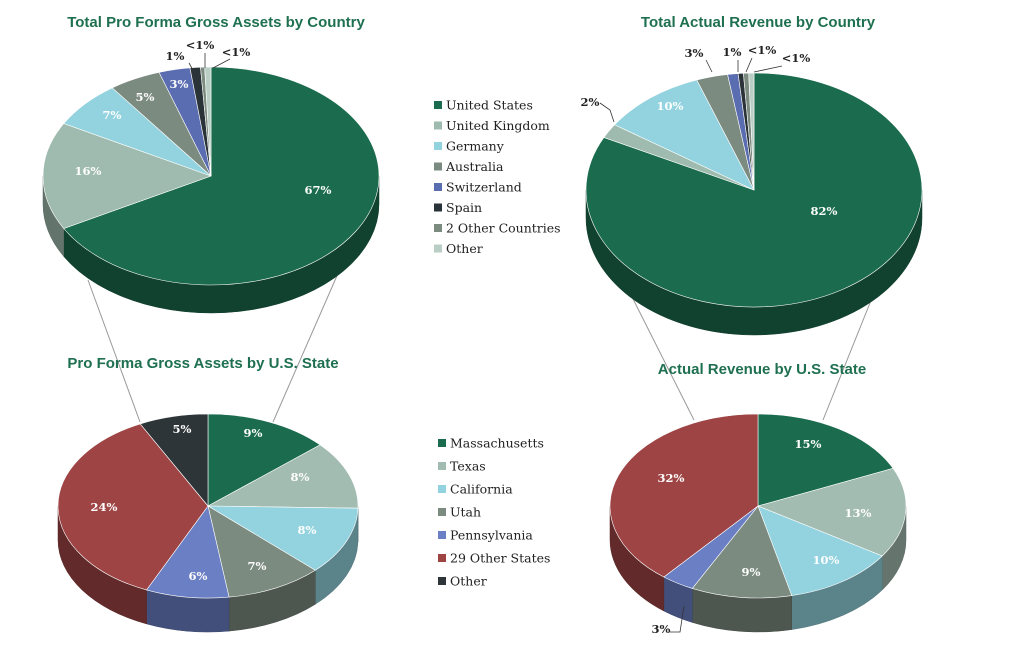  Describe the element at coordinates (438, 166) in the screenshot. I see `legend-swatch-australia` at that location.